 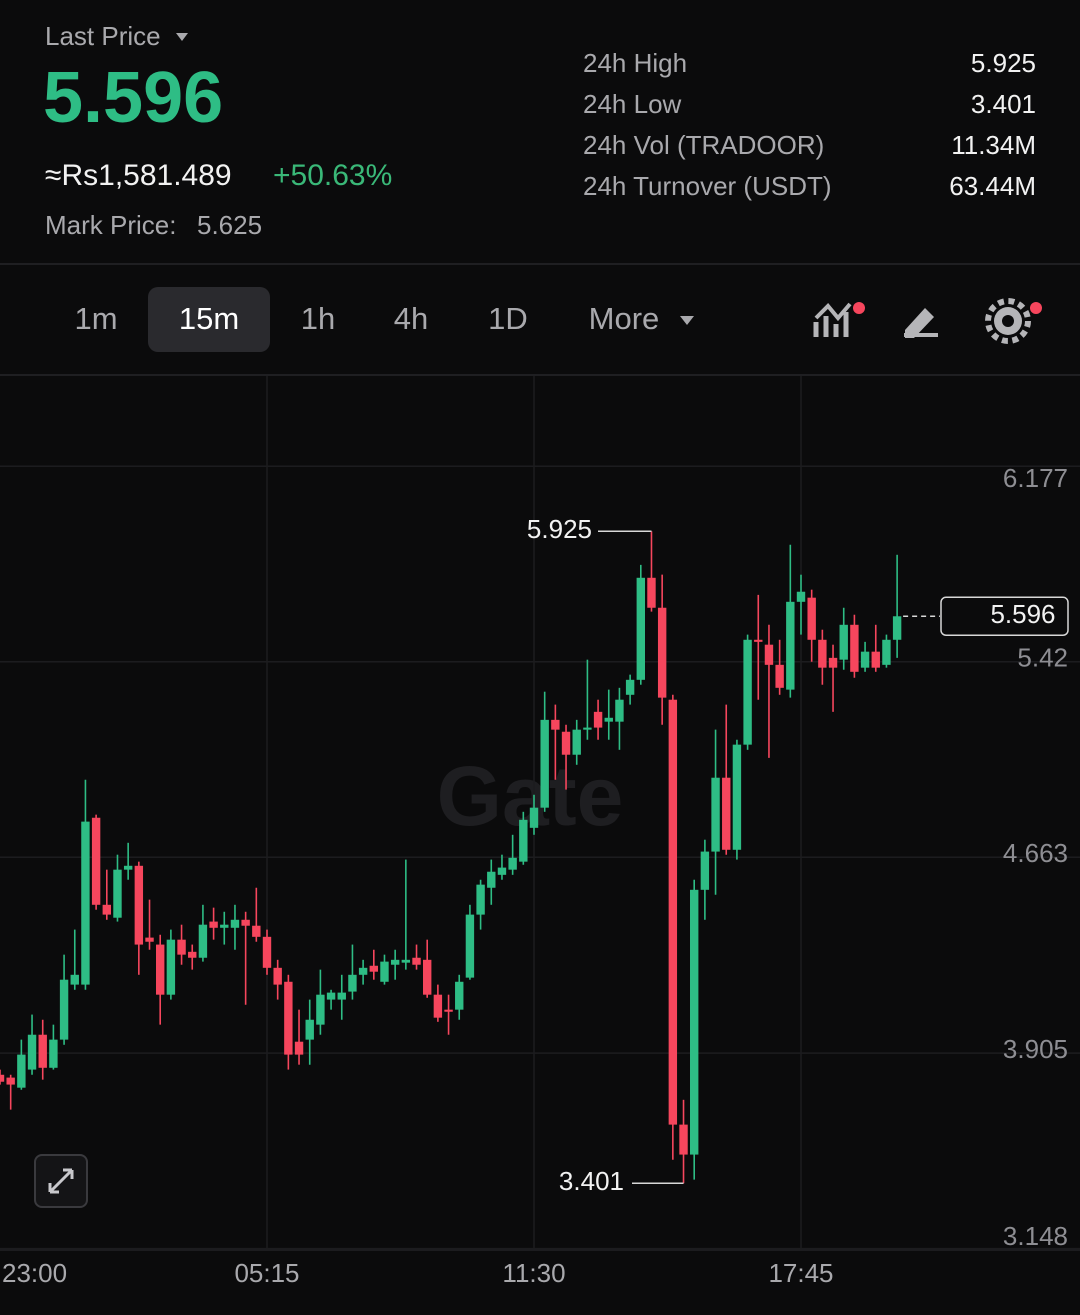 I want to click on last-price-tag: 5.596, so click(x=1022, y=614).